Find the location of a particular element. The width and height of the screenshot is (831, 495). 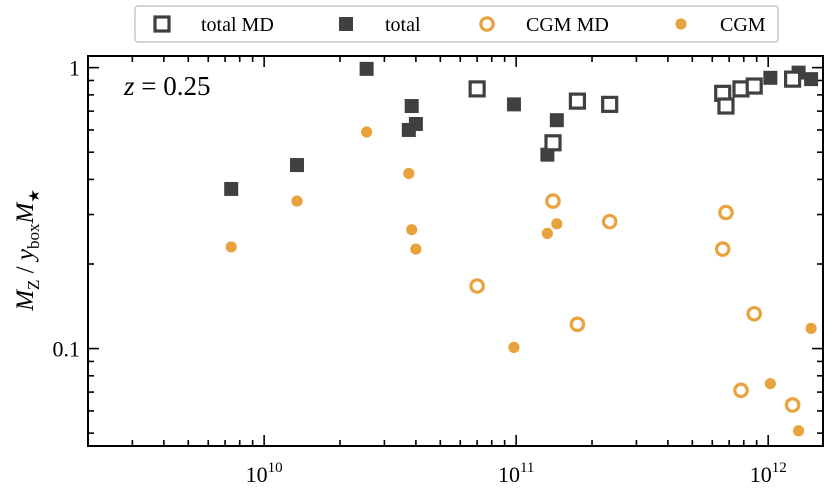

legend: total MD total CGM MD CGM is located at coordinates (456, 24).